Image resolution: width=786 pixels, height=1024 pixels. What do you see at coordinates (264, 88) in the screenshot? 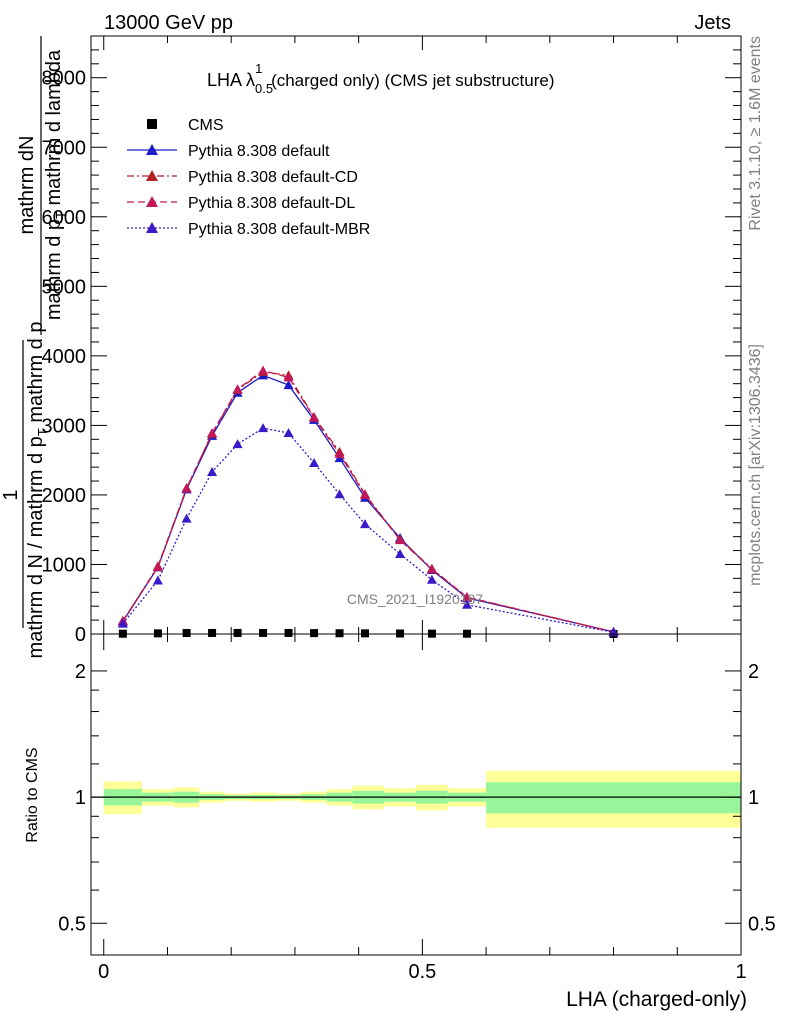
I see `title-sub: 0.5` at bounding box center [264, 88].